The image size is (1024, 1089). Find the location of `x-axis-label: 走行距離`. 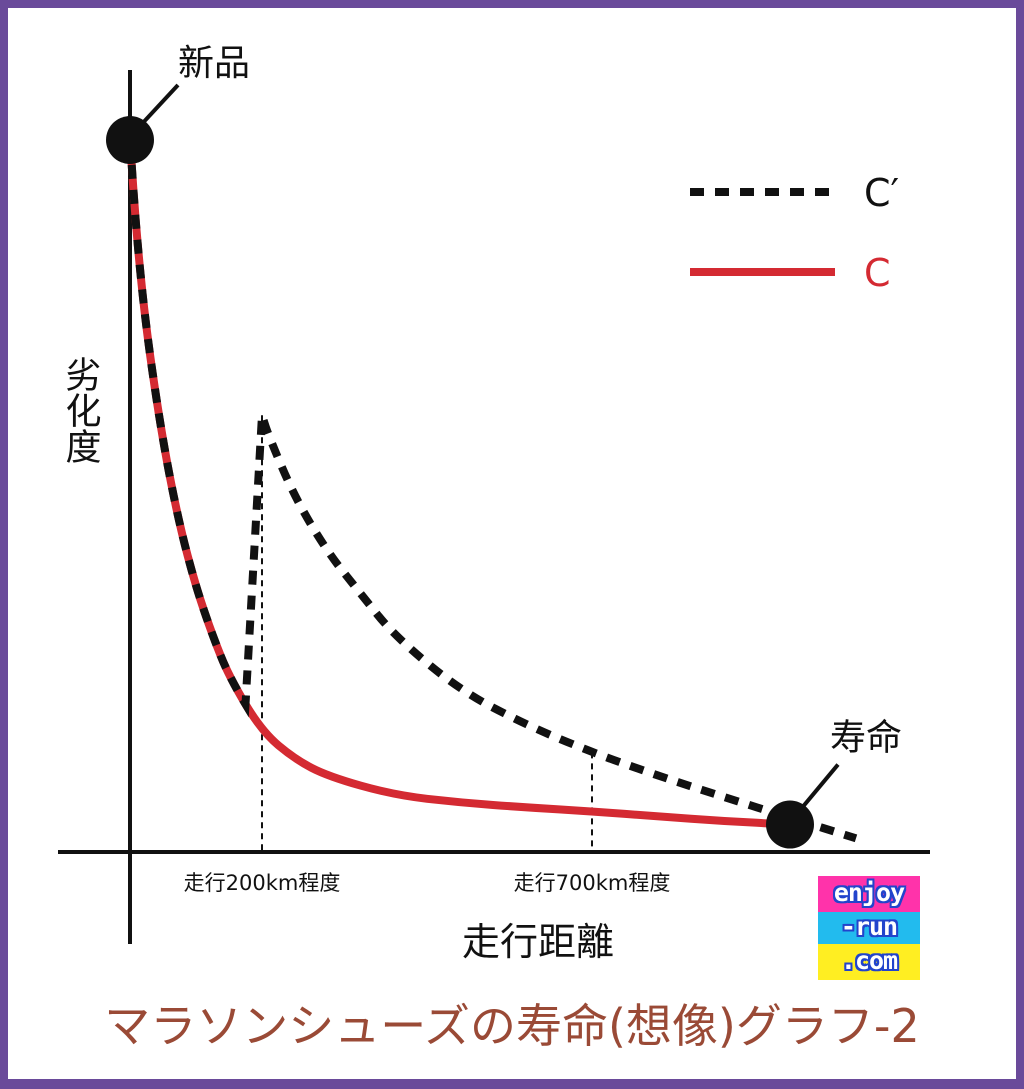

x-axis-label: 走行距離 is located at coordinates (538, 942).